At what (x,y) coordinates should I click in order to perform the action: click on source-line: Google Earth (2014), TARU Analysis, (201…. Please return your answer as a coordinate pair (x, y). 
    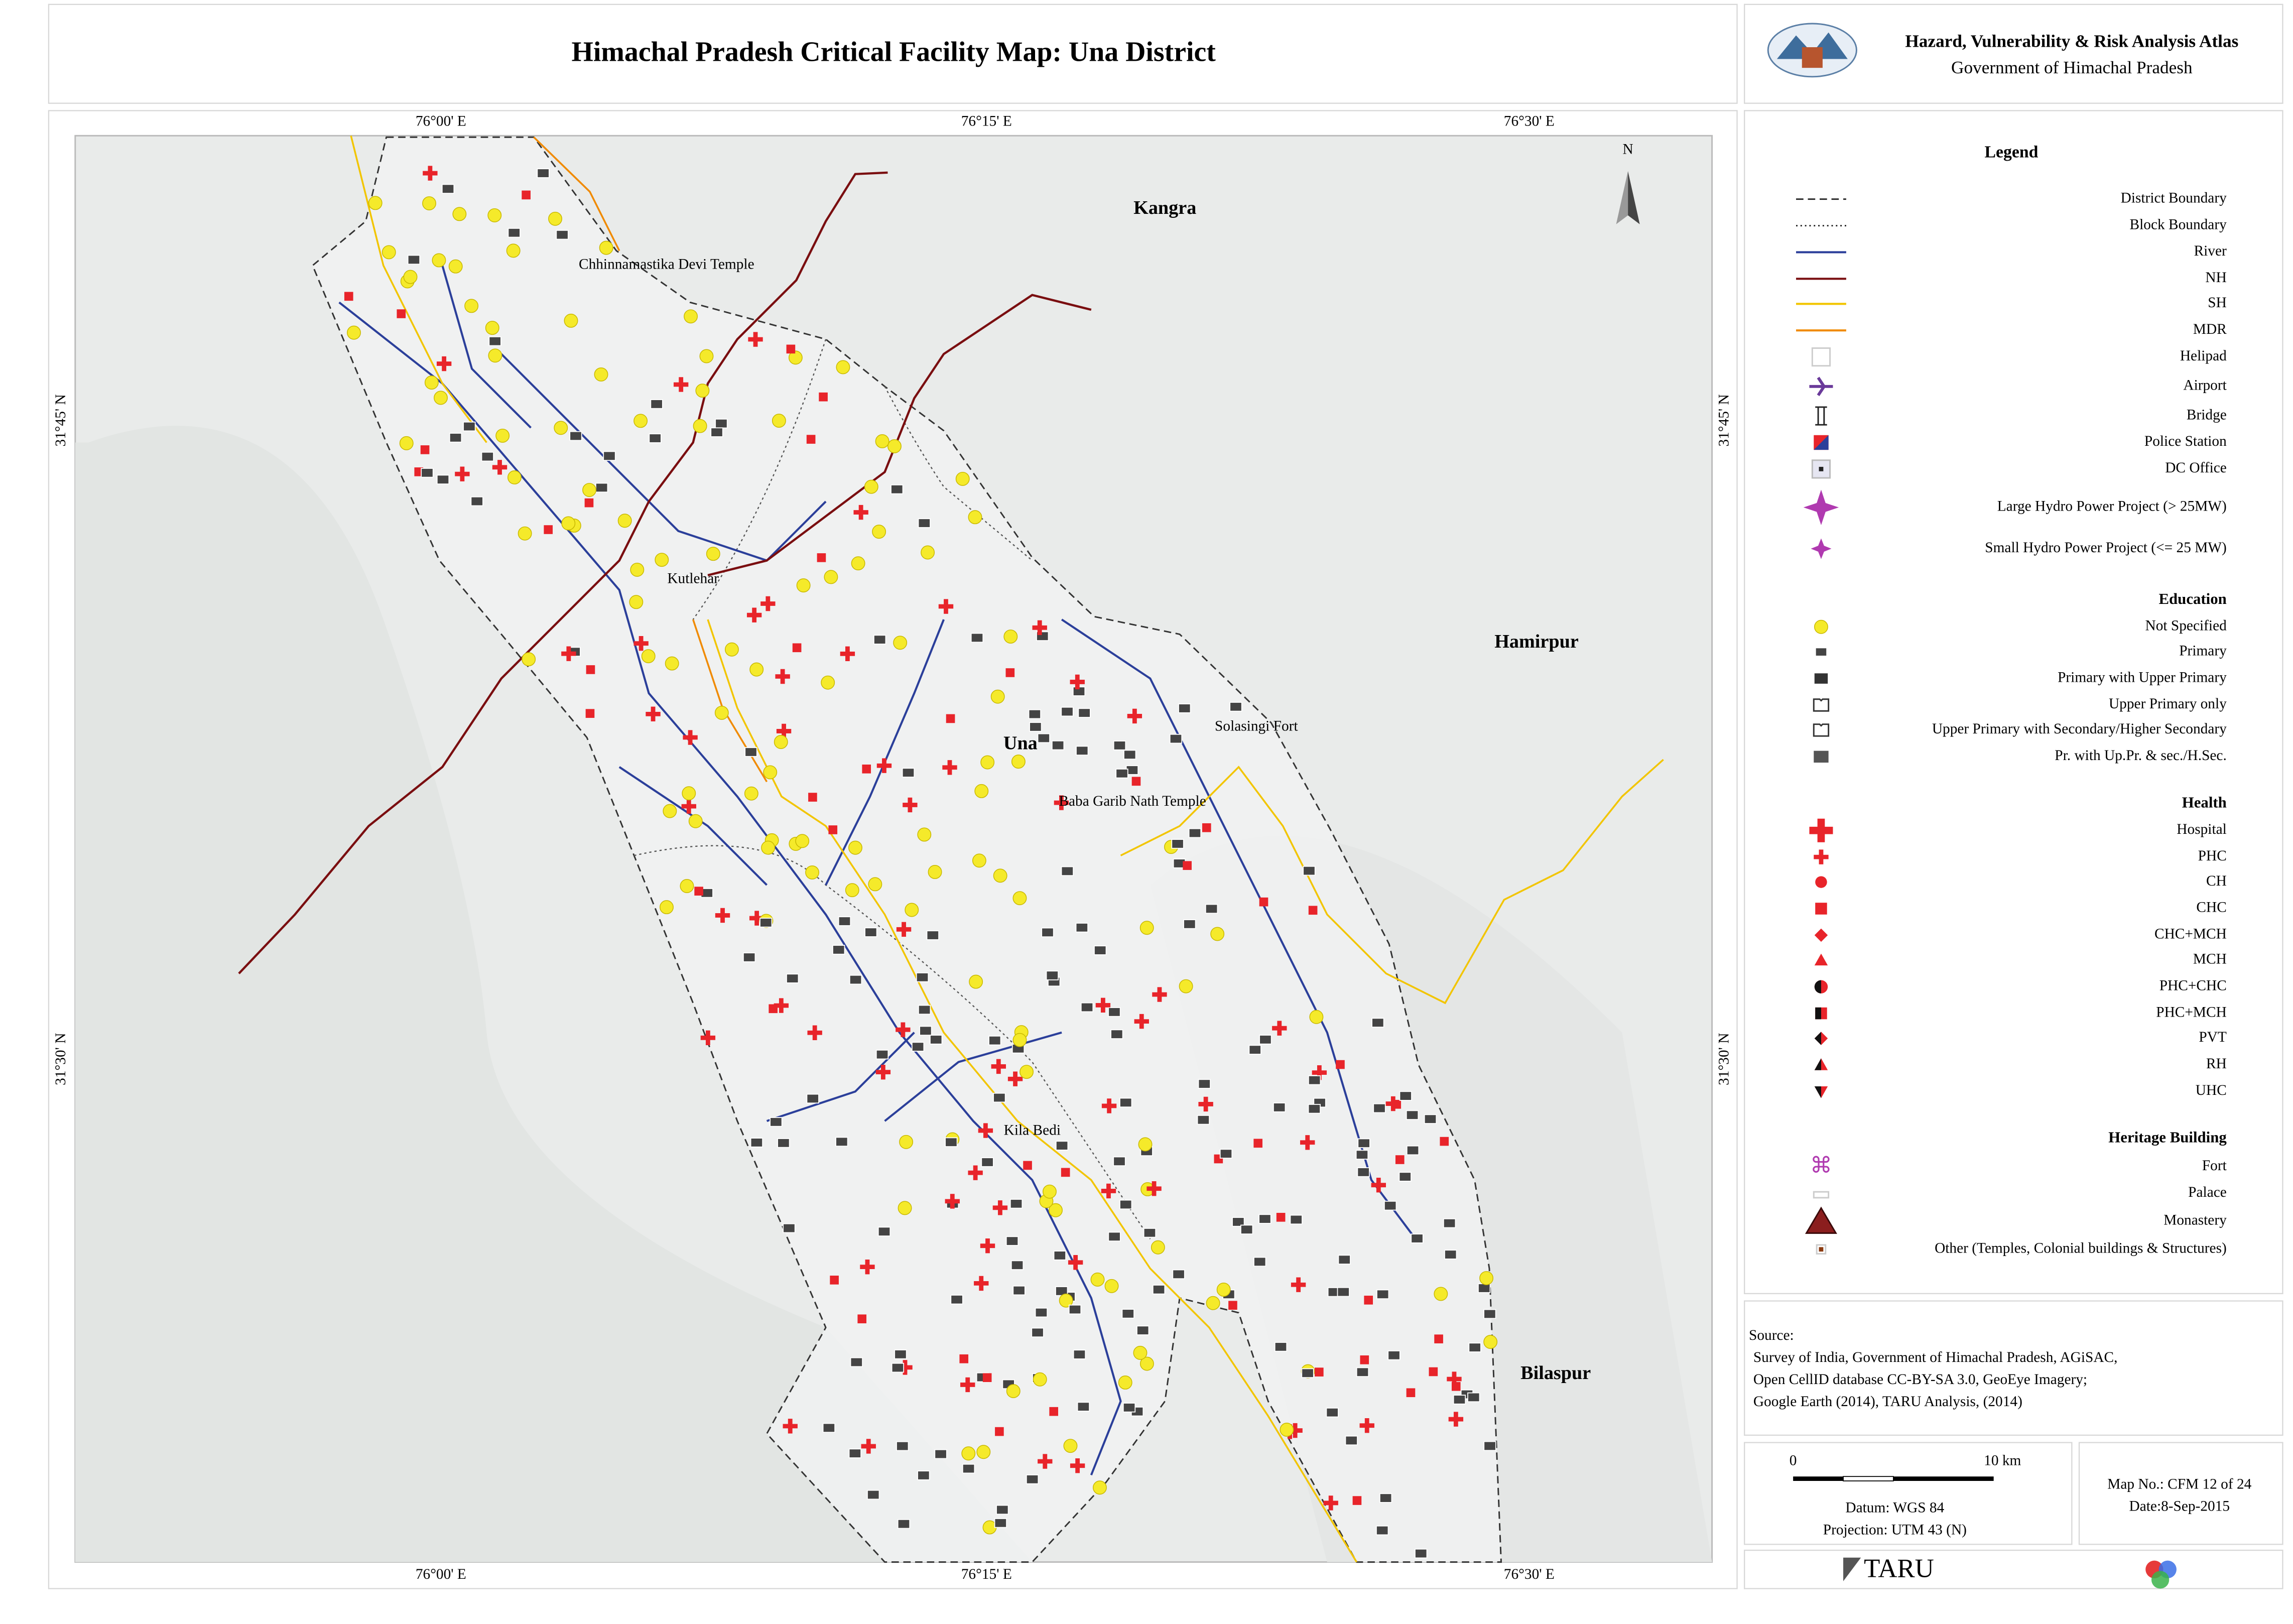
    Looking at the image, I should click on (1887, 1402).